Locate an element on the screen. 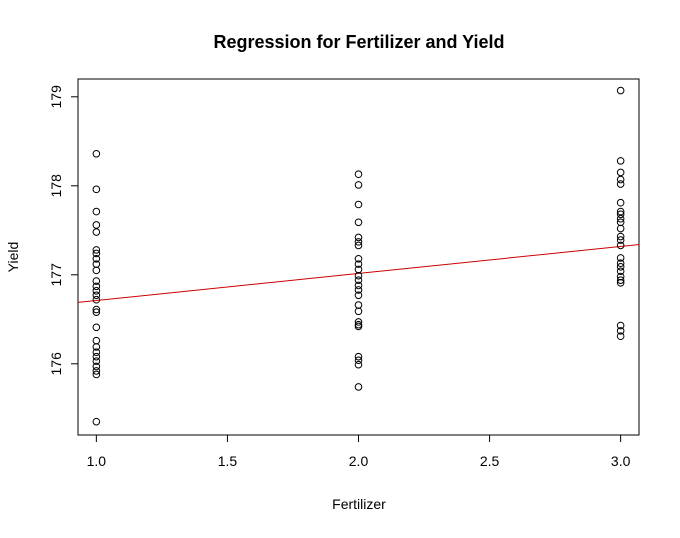 This screenshot has width=680, height=538. y-tick-label: 179 is located at coordinates (56, 97).